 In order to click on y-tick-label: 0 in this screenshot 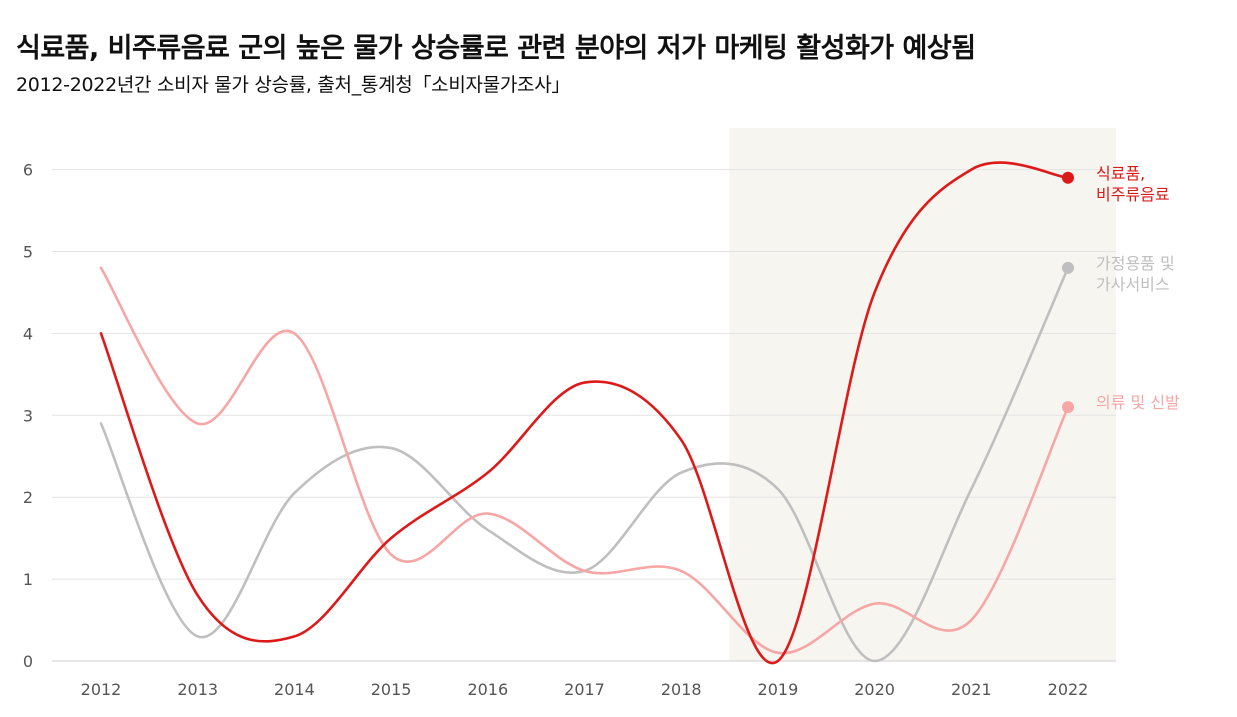, I will do `click(28, 661)`.